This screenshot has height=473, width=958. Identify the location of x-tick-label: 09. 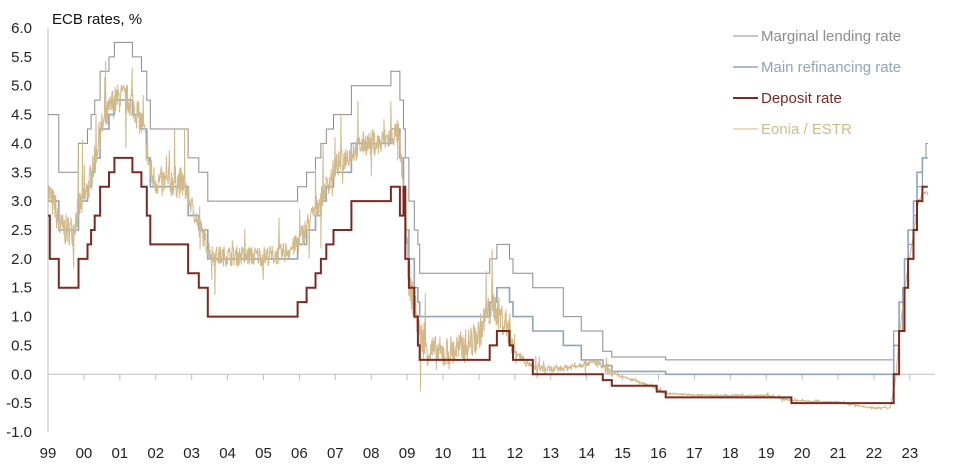
(407, 453).